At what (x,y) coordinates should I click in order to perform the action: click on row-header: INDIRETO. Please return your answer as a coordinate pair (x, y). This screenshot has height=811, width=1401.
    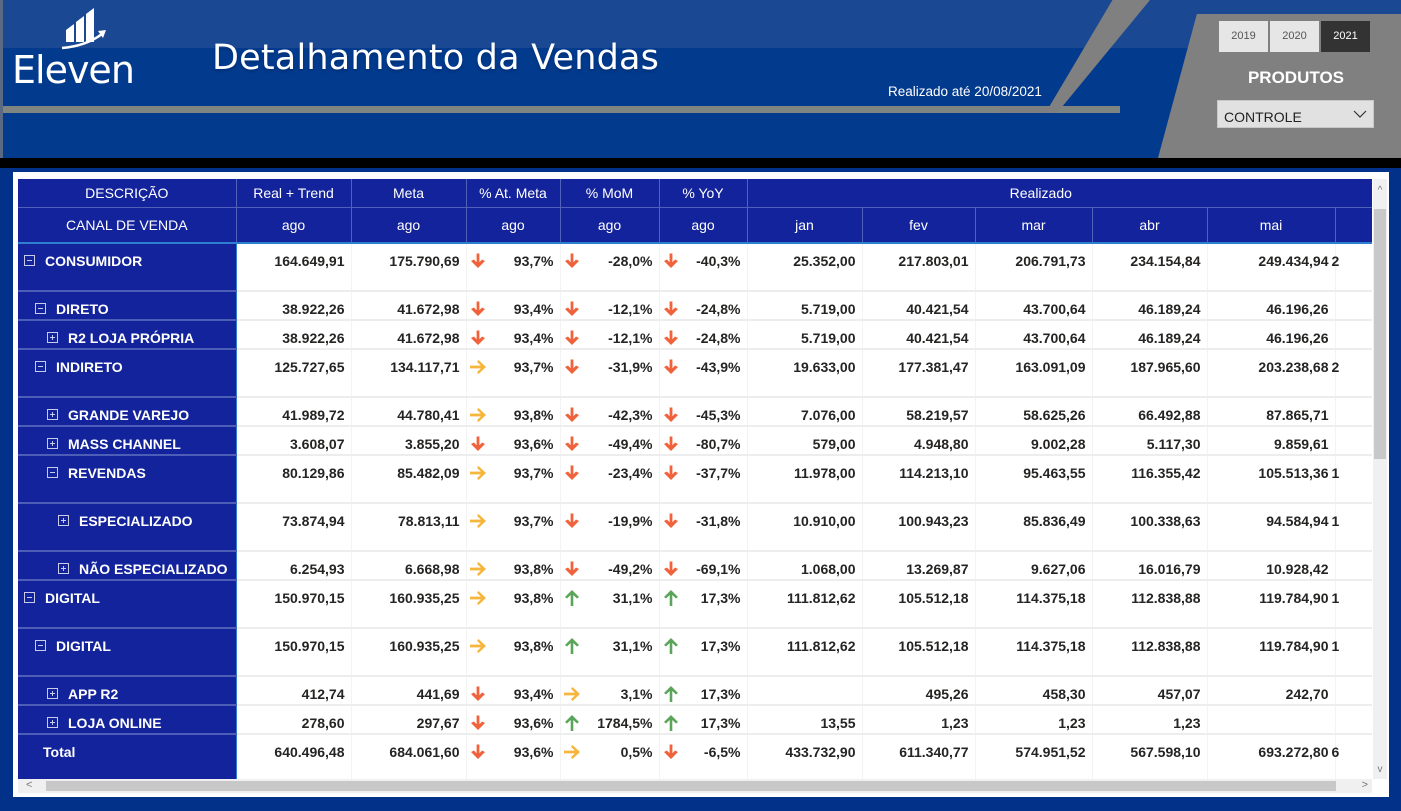
    Looking at the image, I should click on (127, 373).